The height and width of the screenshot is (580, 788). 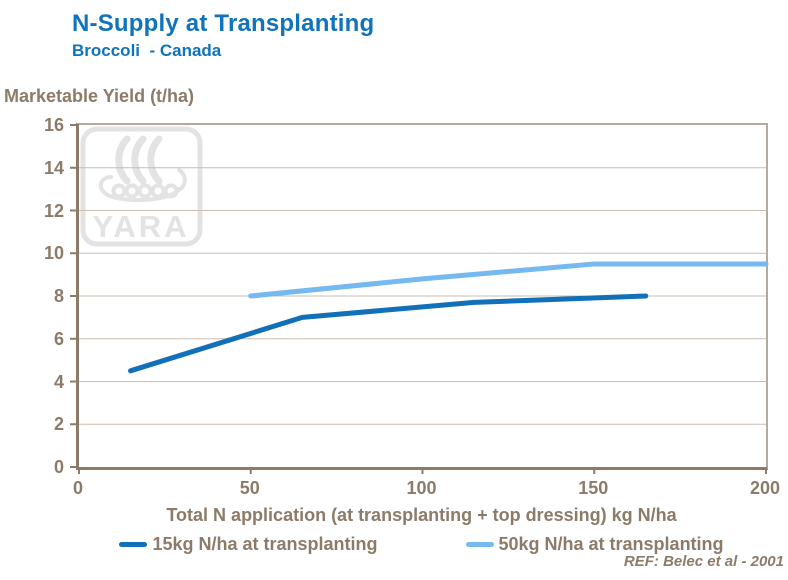 What do you see at coordinates (53, 253) in the screenshot?
I see `y-tick-label: 10` at bounding box center [53, 253].